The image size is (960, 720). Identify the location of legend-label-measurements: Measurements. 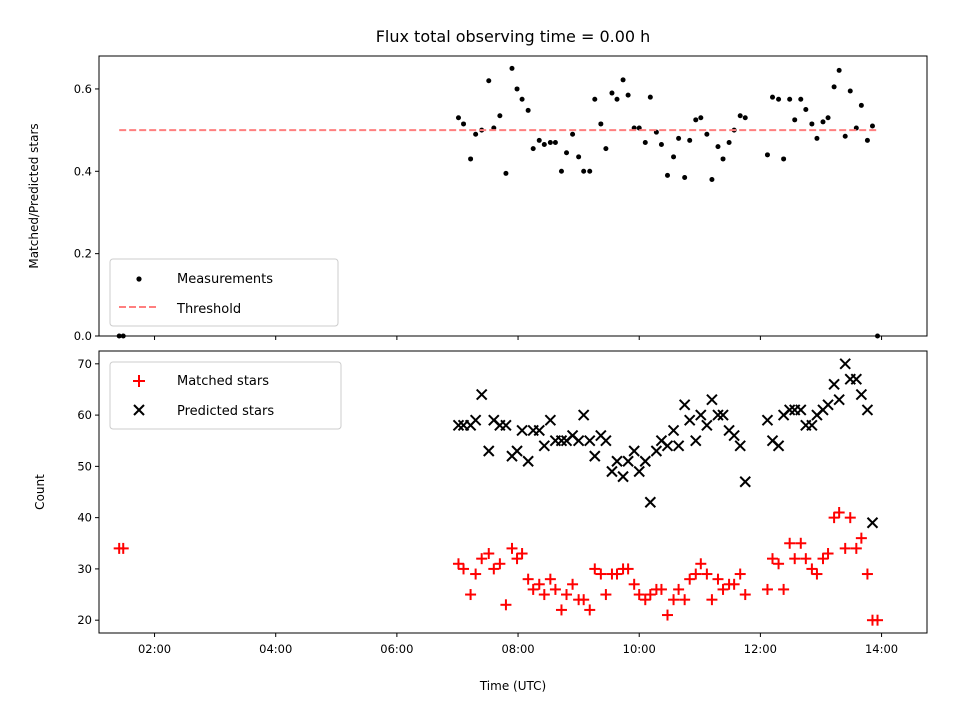
(225, 279).